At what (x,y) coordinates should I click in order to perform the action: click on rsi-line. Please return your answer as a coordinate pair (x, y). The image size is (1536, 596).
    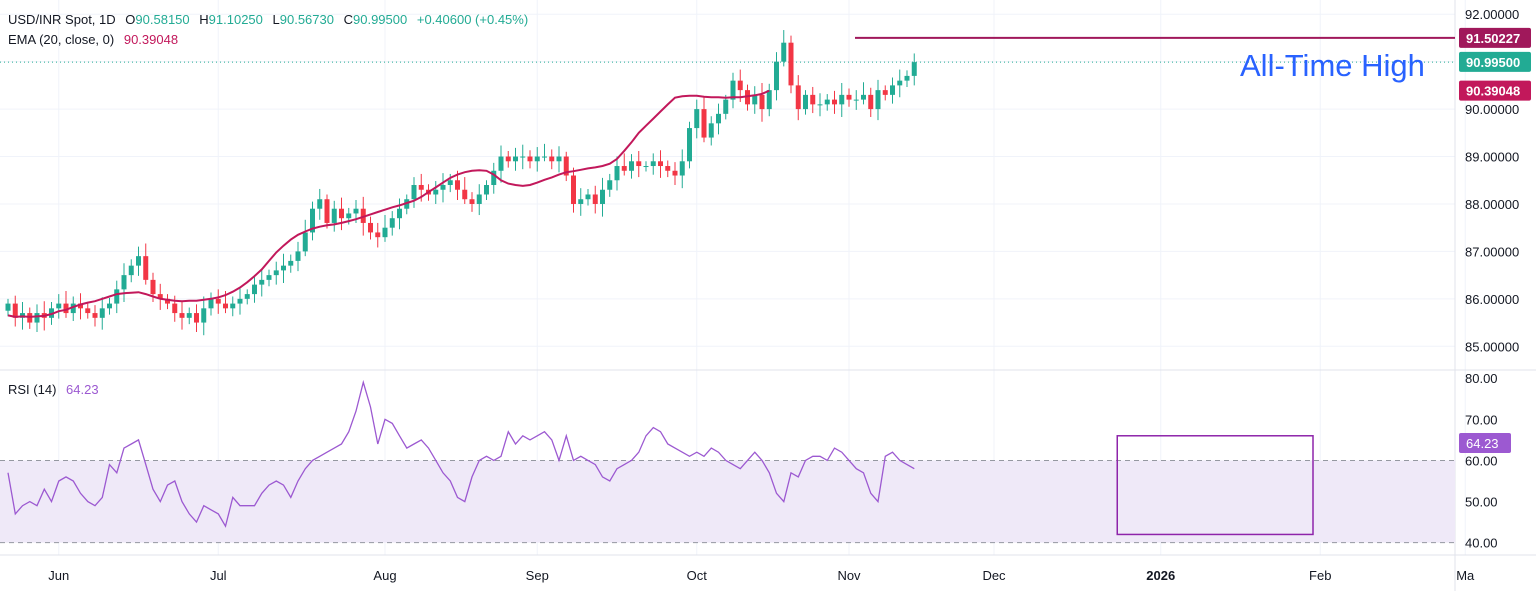
    Looking at the image, I should click on (461, 453).